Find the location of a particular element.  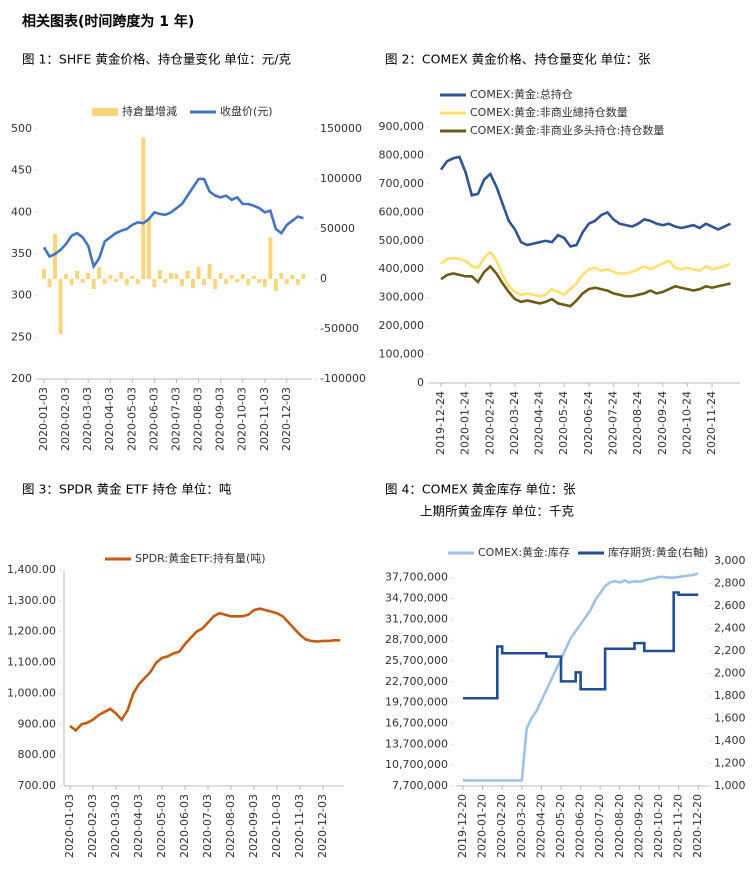

y-tick-label: 1,300.00 is located at coordinates (31, 600).